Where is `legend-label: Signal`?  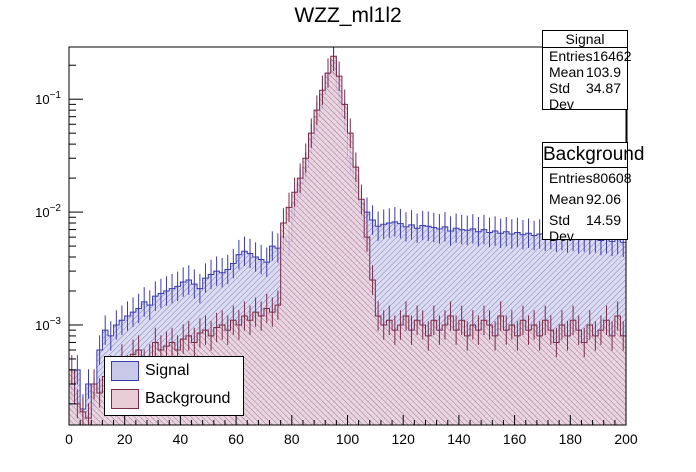
legend-label: Signal is located at coordinates (167, 370).